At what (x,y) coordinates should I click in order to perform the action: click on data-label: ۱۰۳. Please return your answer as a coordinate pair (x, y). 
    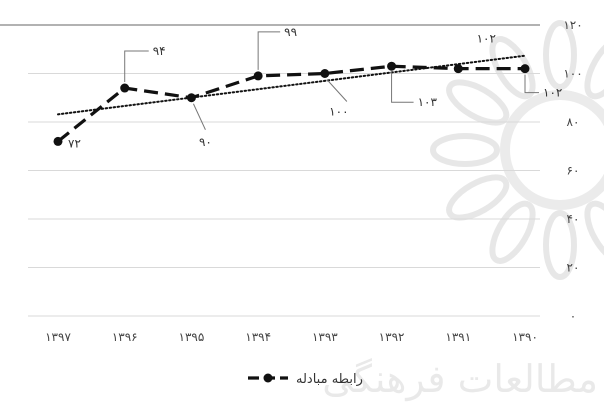
    Looking at the image, I should click on (428, 102).